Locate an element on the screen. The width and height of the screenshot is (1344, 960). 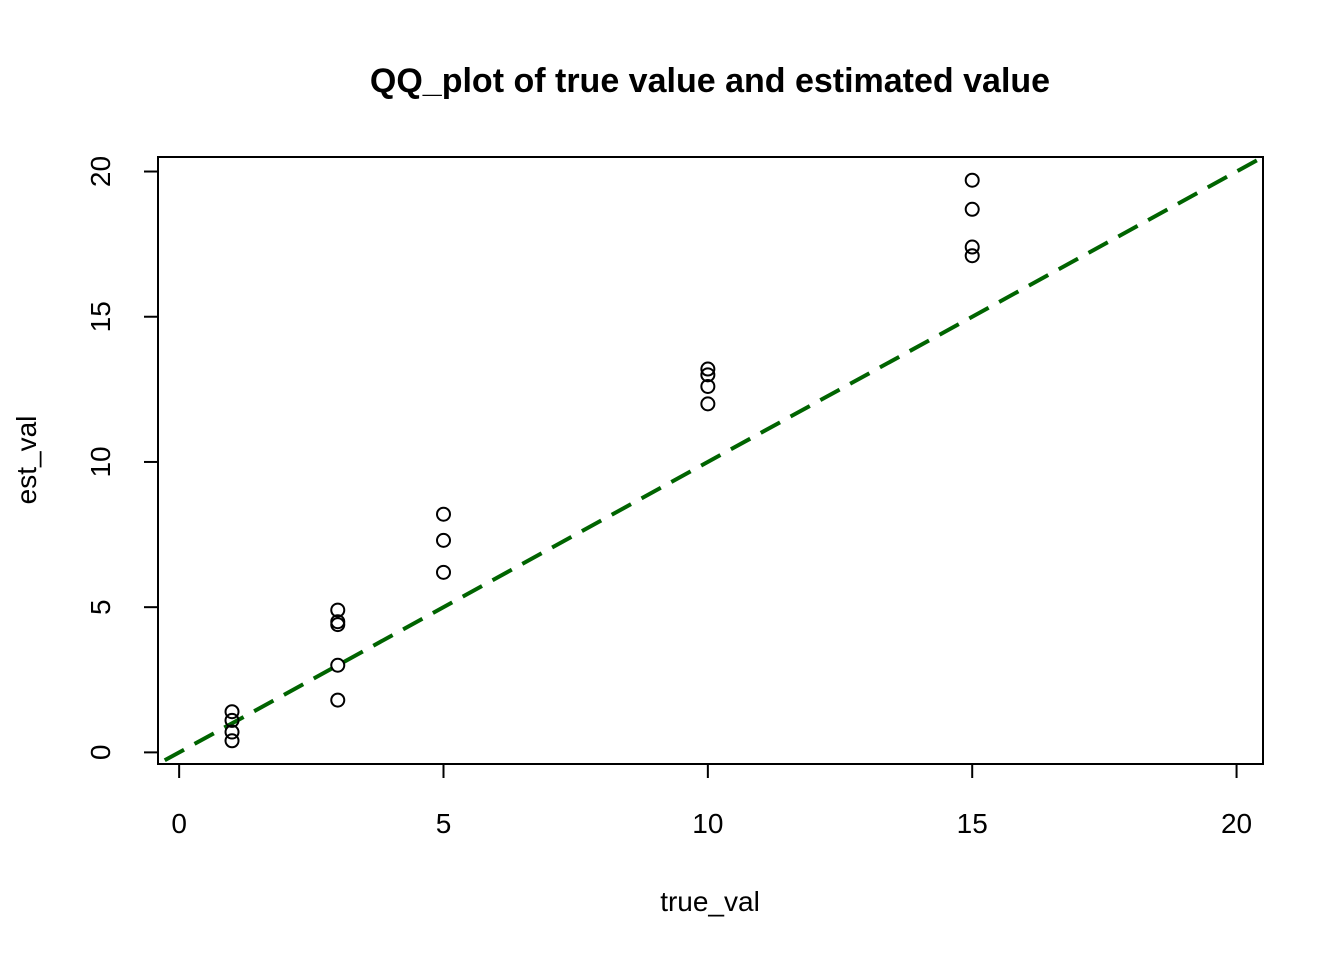
x-tick-label: 10 is located at coordinates (707, 823).